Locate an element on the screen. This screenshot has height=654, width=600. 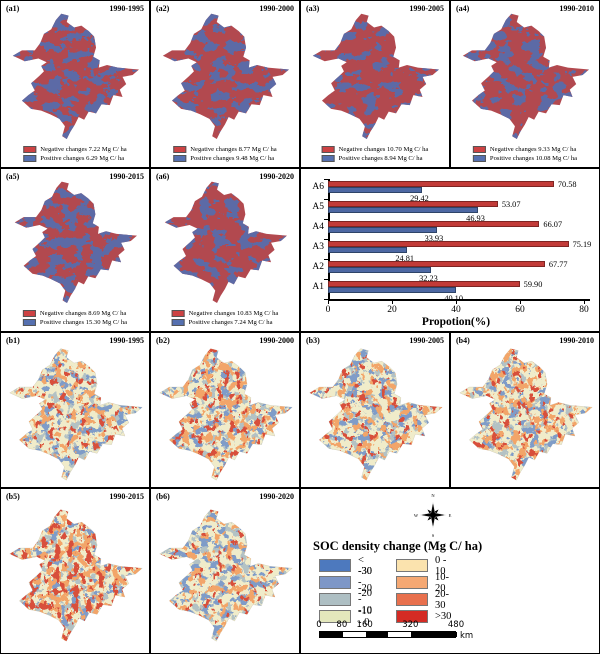
negative-bar-value: 67.77 is located at coordinates (558, 264).